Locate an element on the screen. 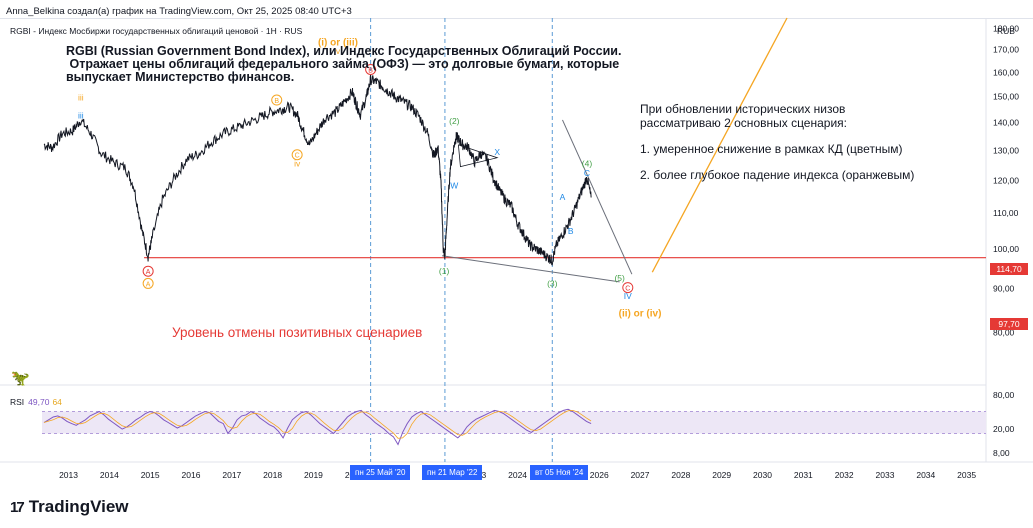 Image resolution: width=1033 pixels, height=528 pixels. orange-projection-line is located at coordinates (719, 145).